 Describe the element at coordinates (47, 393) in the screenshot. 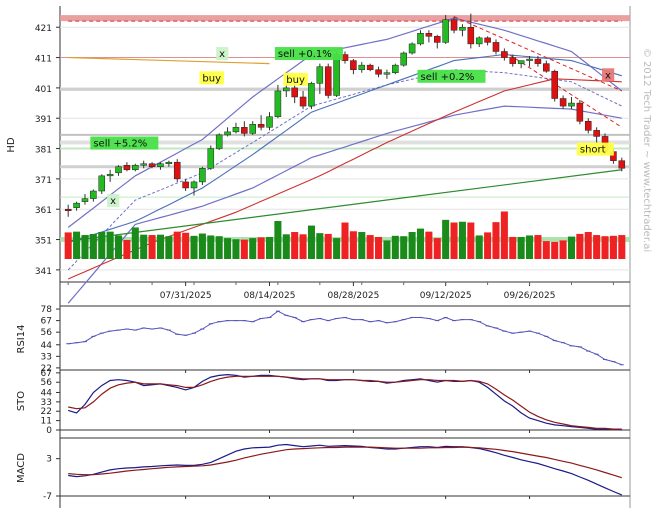

I see `sto-tick-label: 44` at that location.